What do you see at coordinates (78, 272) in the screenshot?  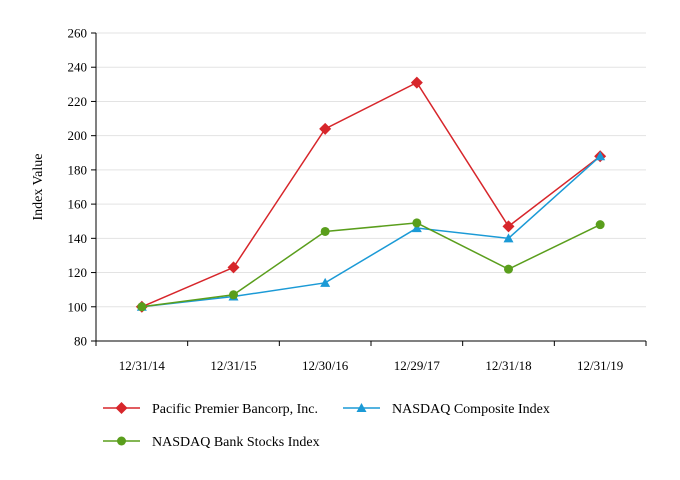 I see `y-tick-label-120: 120` at bounding box center [78, 272].